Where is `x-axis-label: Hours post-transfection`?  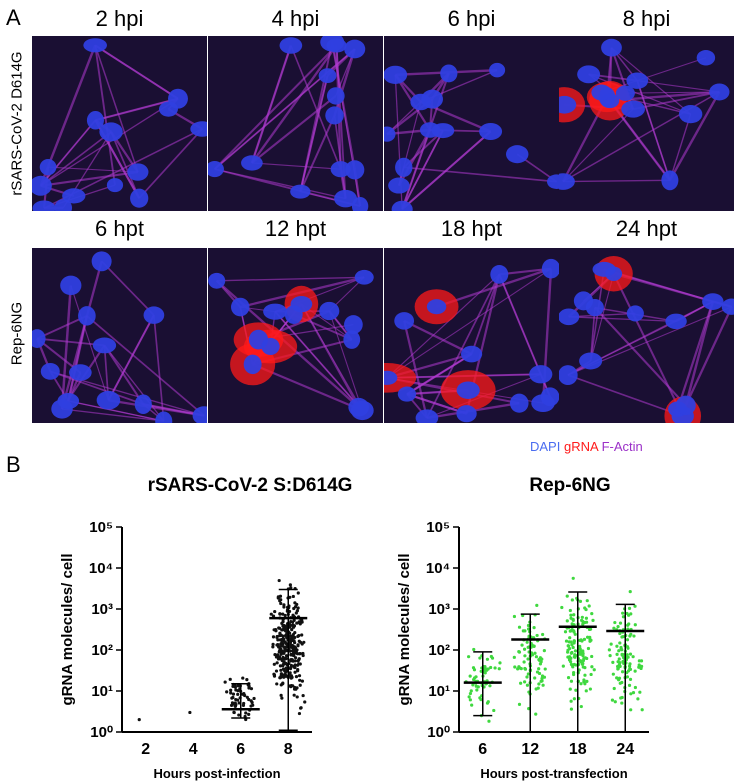 x-axis-label: Hours post-transfection is located at coordinates (553, 773).